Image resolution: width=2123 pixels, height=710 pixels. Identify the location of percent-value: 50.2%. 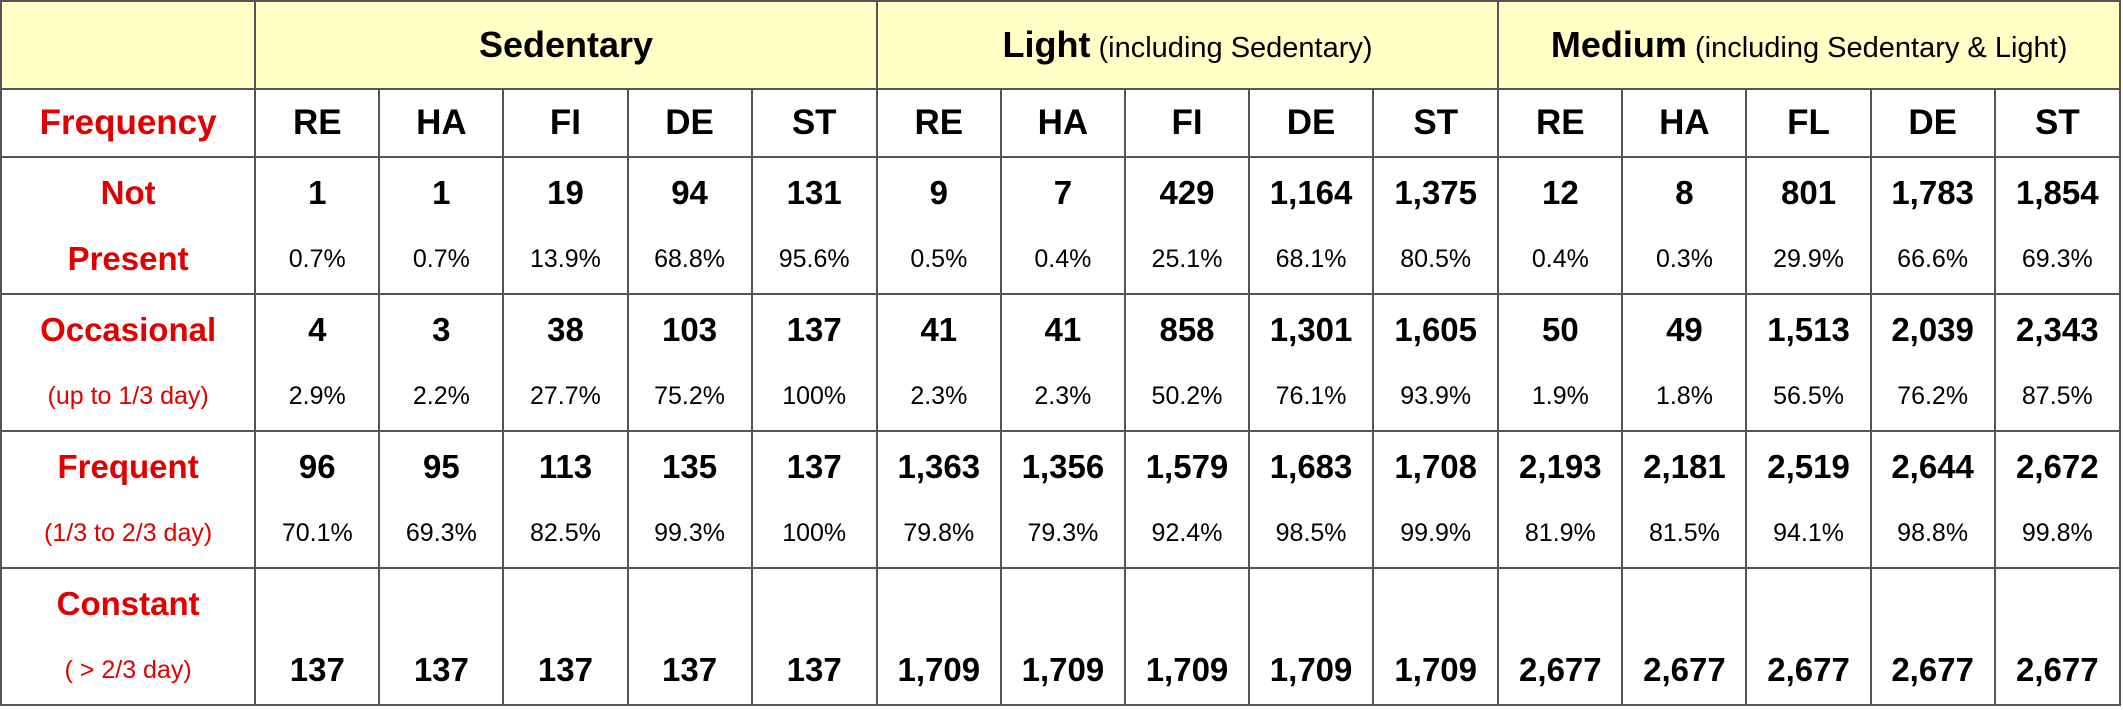
(1187, 395).